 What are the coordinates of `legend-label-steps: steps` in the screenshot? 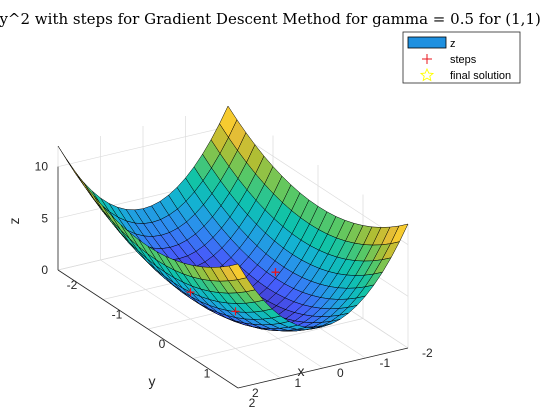 It's located at (463, 60).